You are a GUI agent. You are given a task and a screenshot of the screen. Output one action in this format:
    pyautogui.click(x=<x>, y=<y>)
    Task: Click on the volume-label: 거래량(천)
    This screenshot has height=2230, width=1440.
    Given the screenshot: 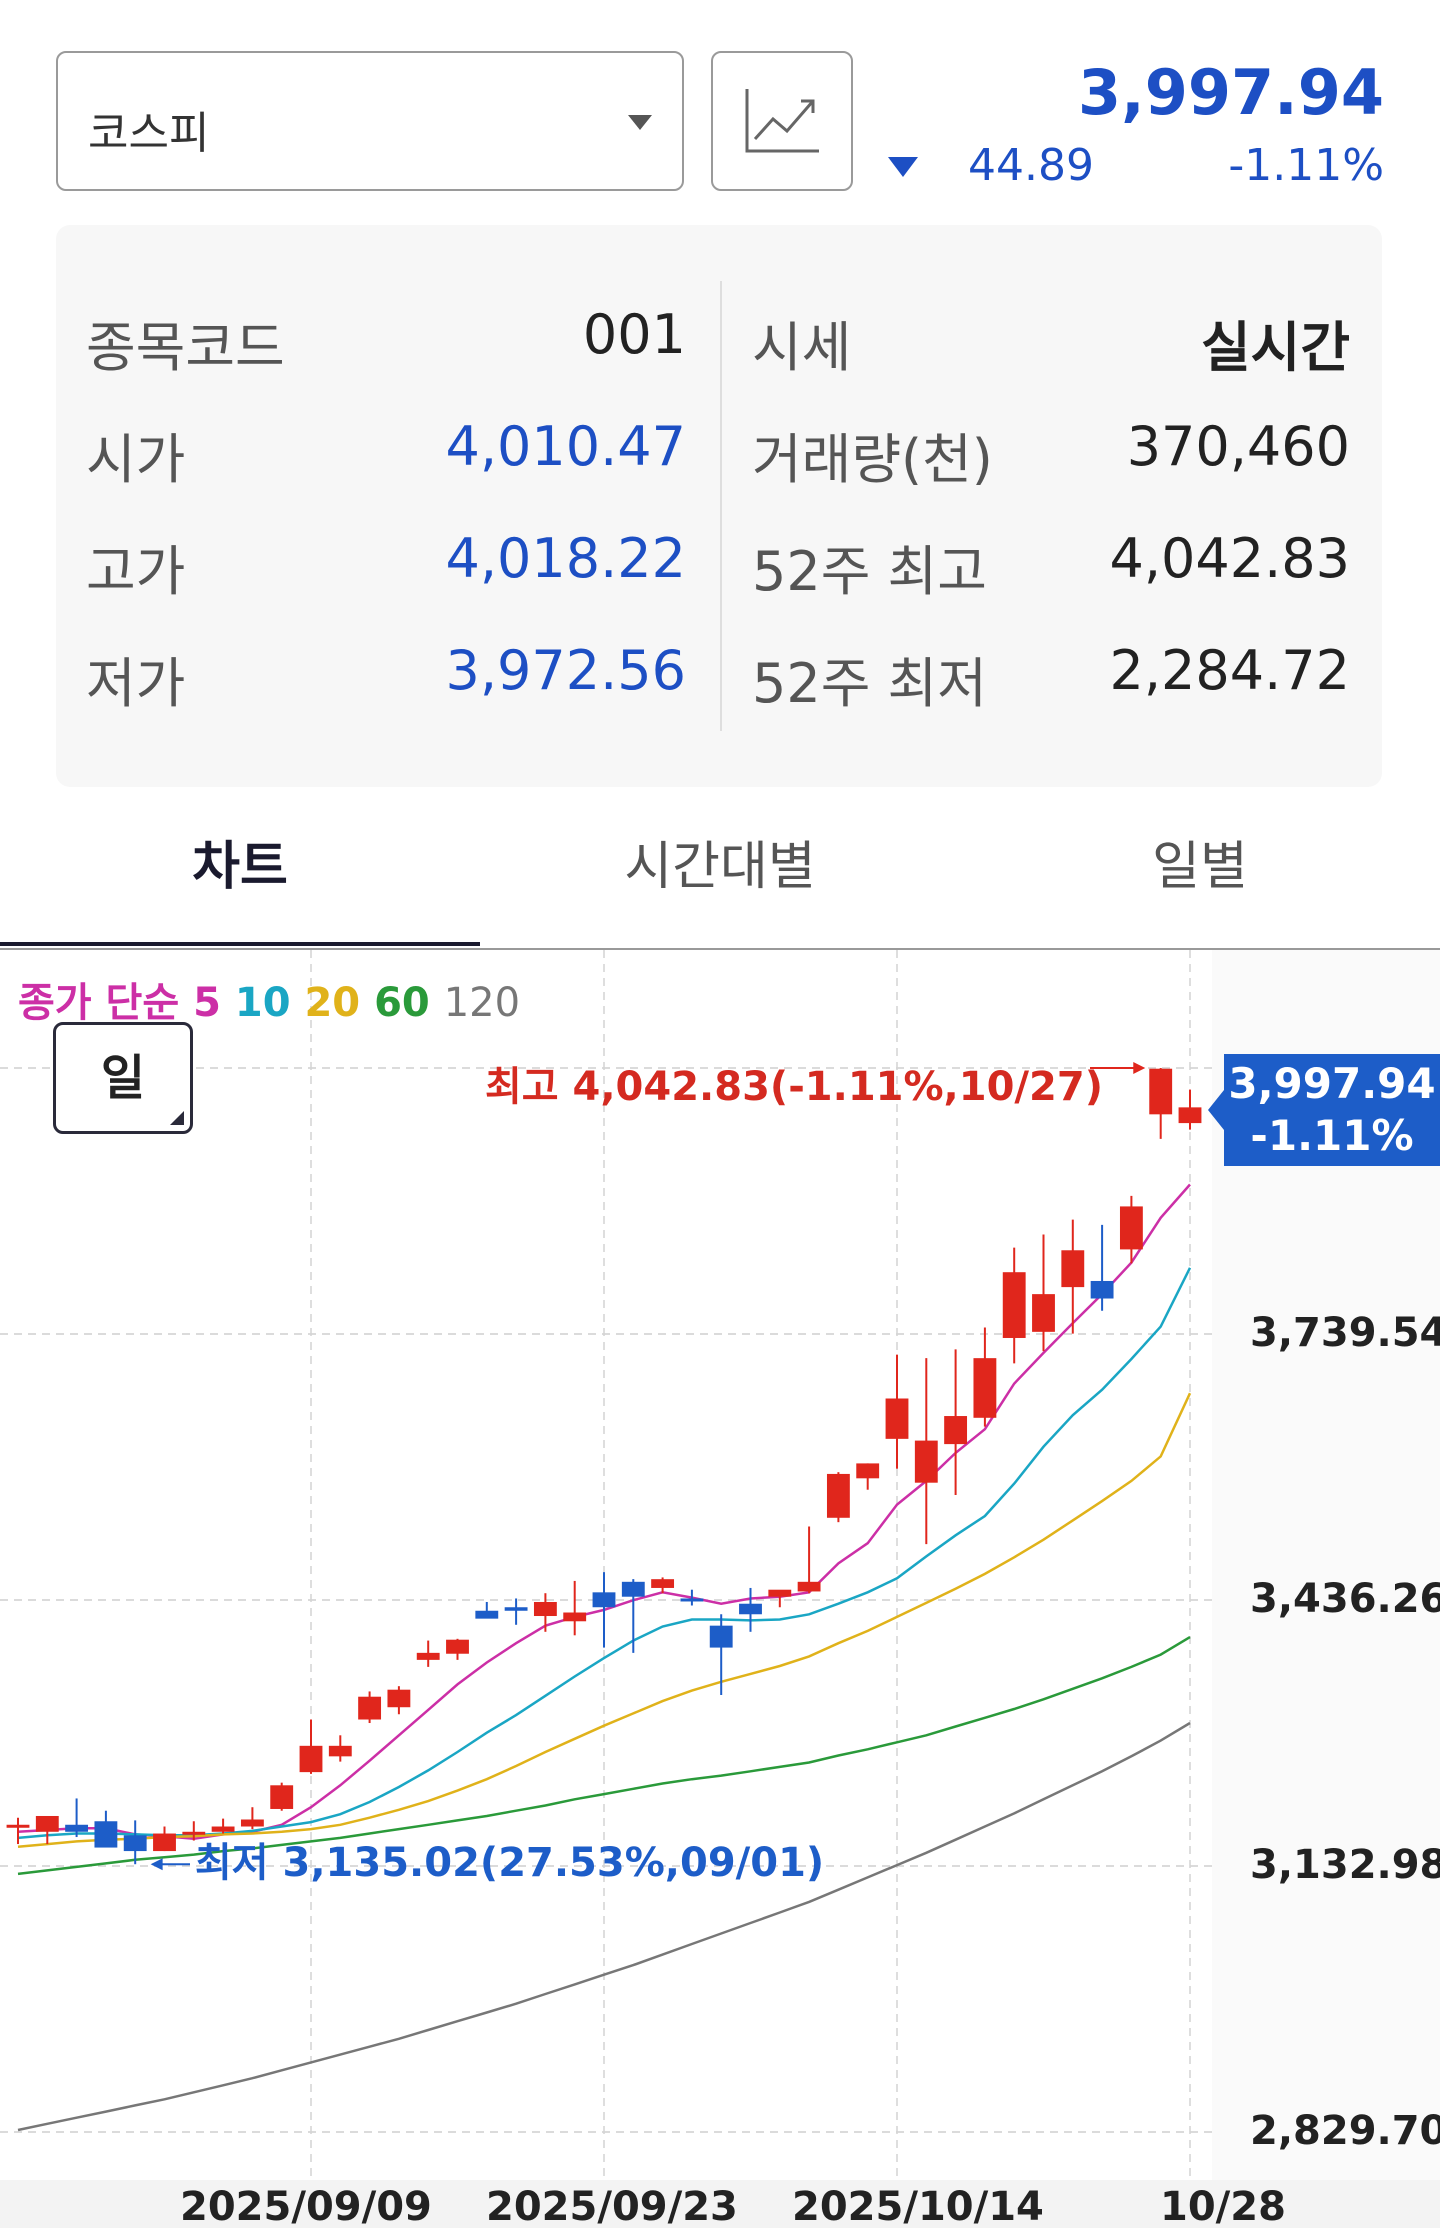 What is the action you would take?
    pyautogui.click(x=872, y=459)
    